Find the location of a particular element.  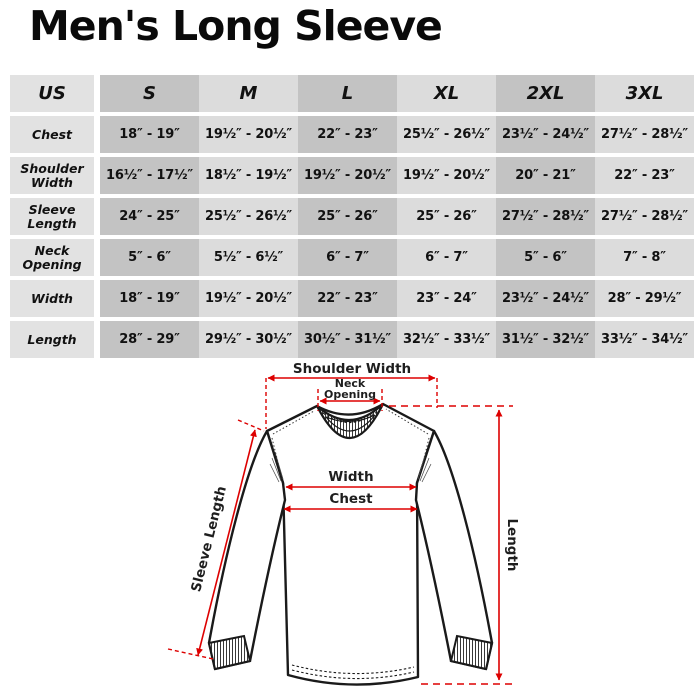

sleeve-length-guide-bottom is located at coordinates (190, 654).